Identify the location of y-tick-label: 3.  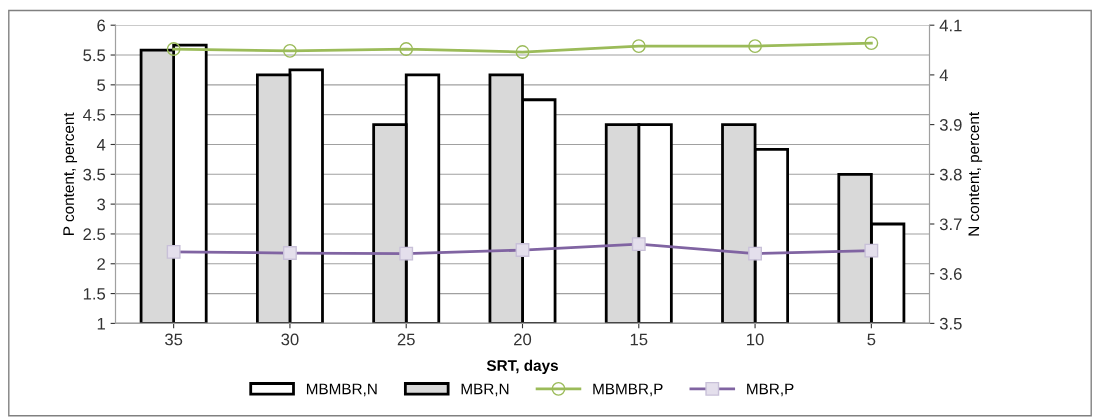
(101, 204).